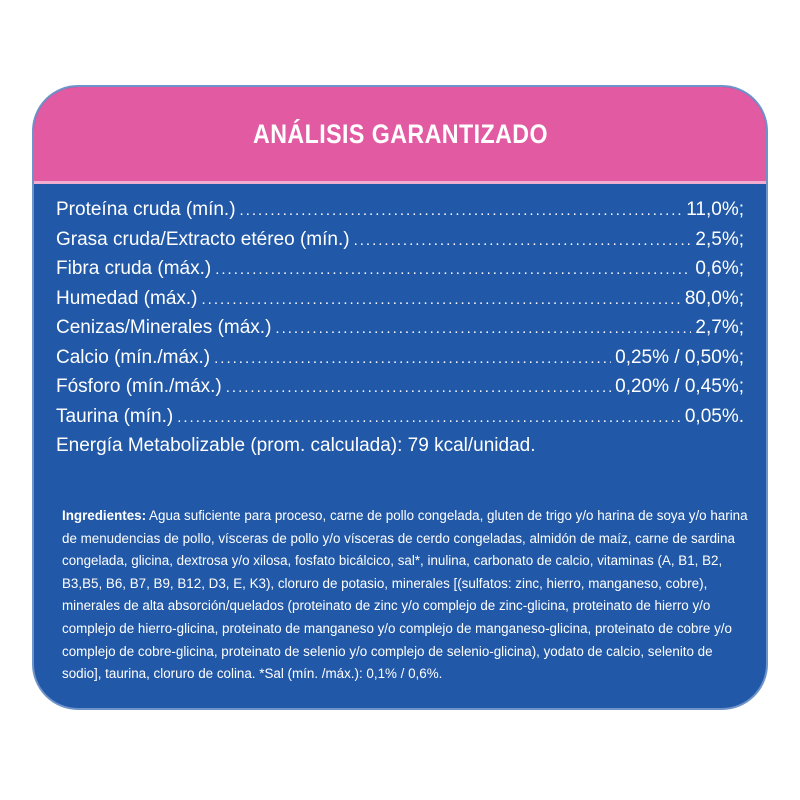  What do you see at coordinates (115, 416) in the screenshot?
I see `analysis-label: Taurina (mín.)` at bounding box center [115, 416].